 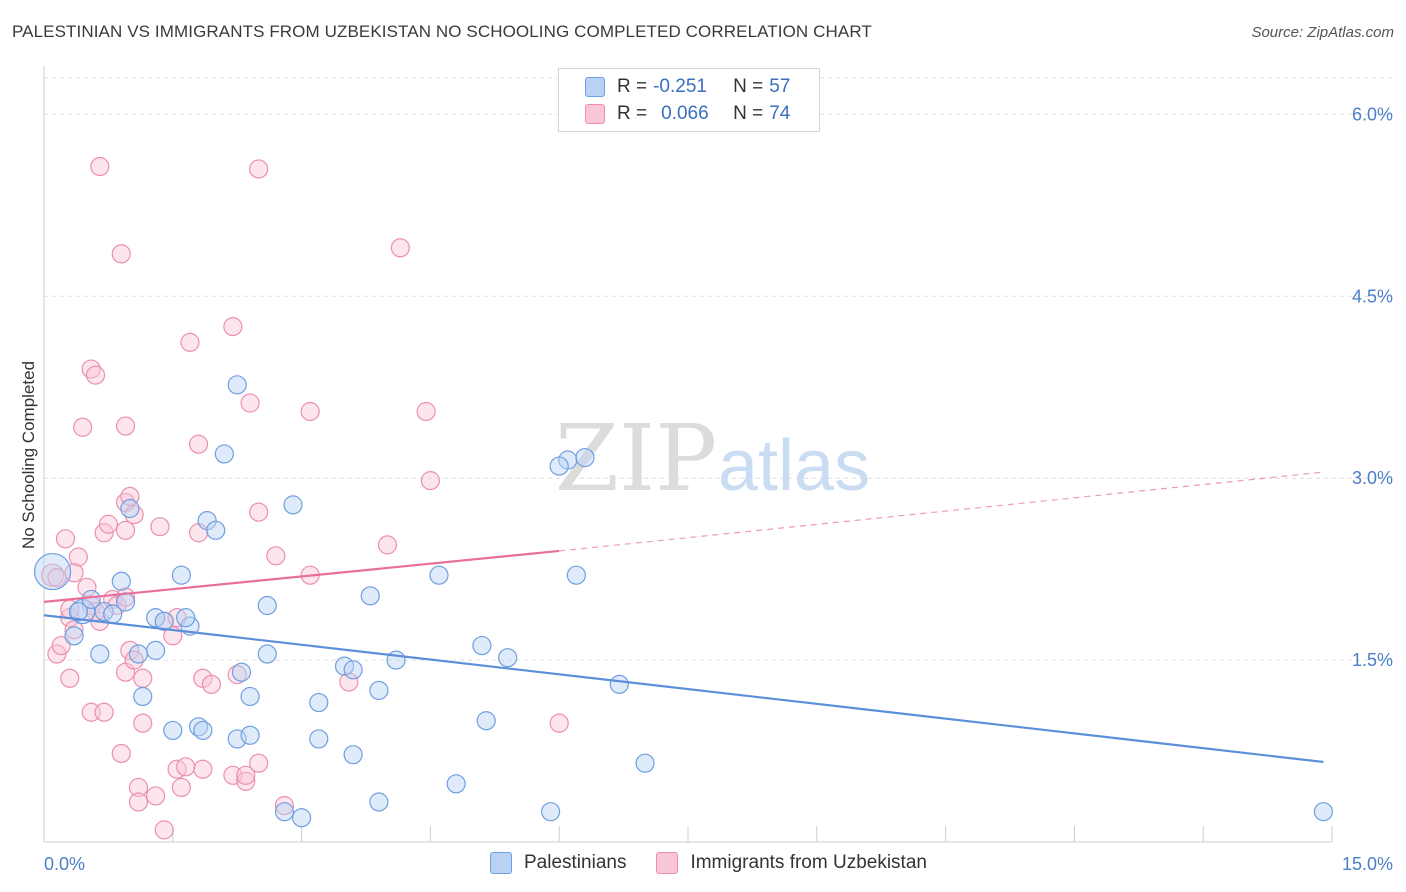 What do you see at coordinates (1372, 660) in the screenshot?
I see `y-tick-label: 1.5%` at bounding box center [1372, 660].